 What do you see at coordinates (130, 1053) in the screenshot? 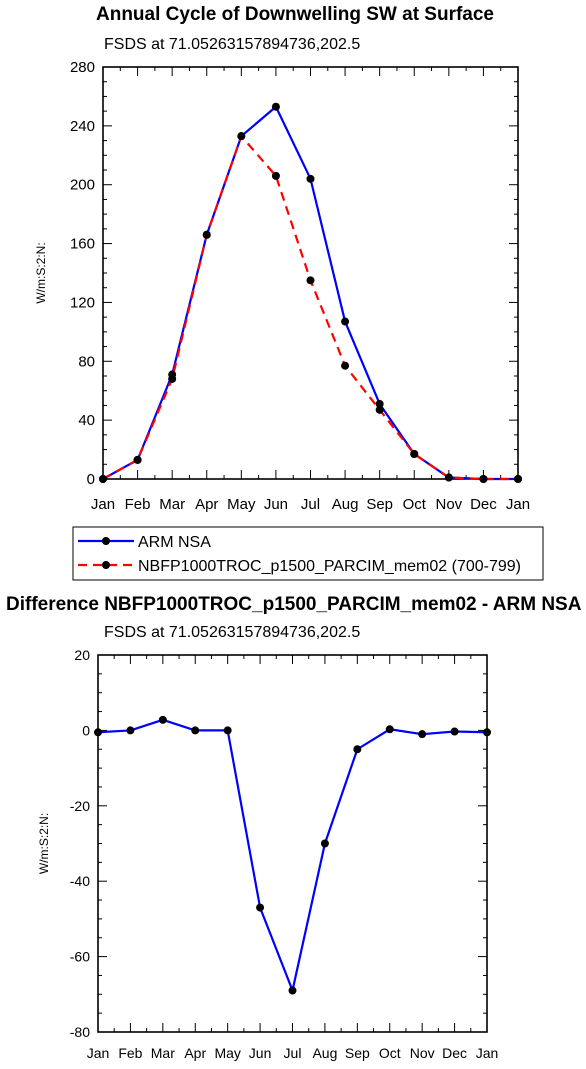
I see `chart2-x-tick-label: Feb` at bounding box center [130, 1053].